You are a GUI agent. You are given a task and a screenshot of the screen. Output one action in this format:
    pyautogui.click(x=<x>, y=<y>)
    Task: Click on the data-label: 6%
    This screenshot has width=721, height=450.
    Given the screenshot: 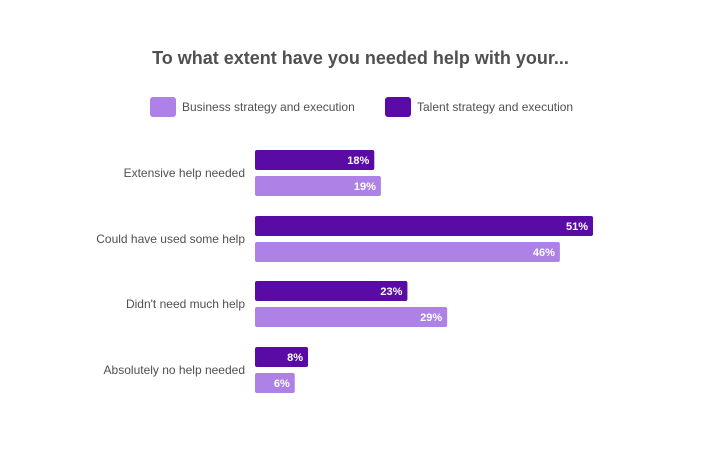 What is the action you would take?
    pyautogui.click(x=282, y=384)
    